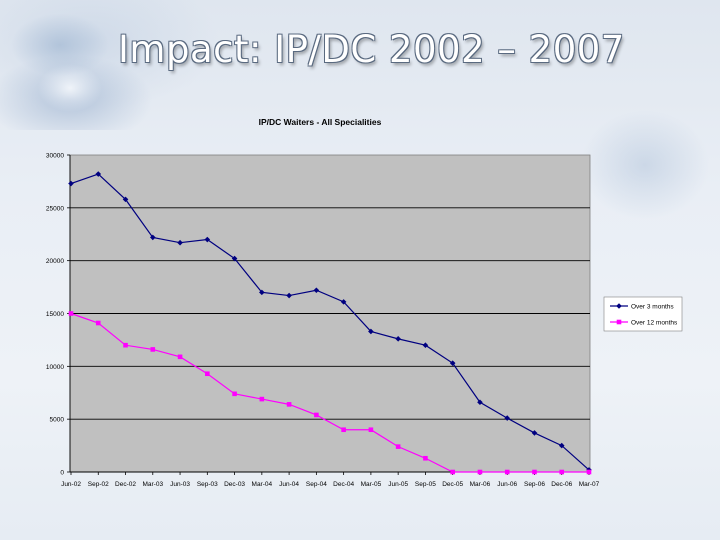 The image size is (720, 540). What do you see at coordinates (125, 484) in the screenshot?
I see `x-tick-label: Dec-02` at bounding box center [125, 484].